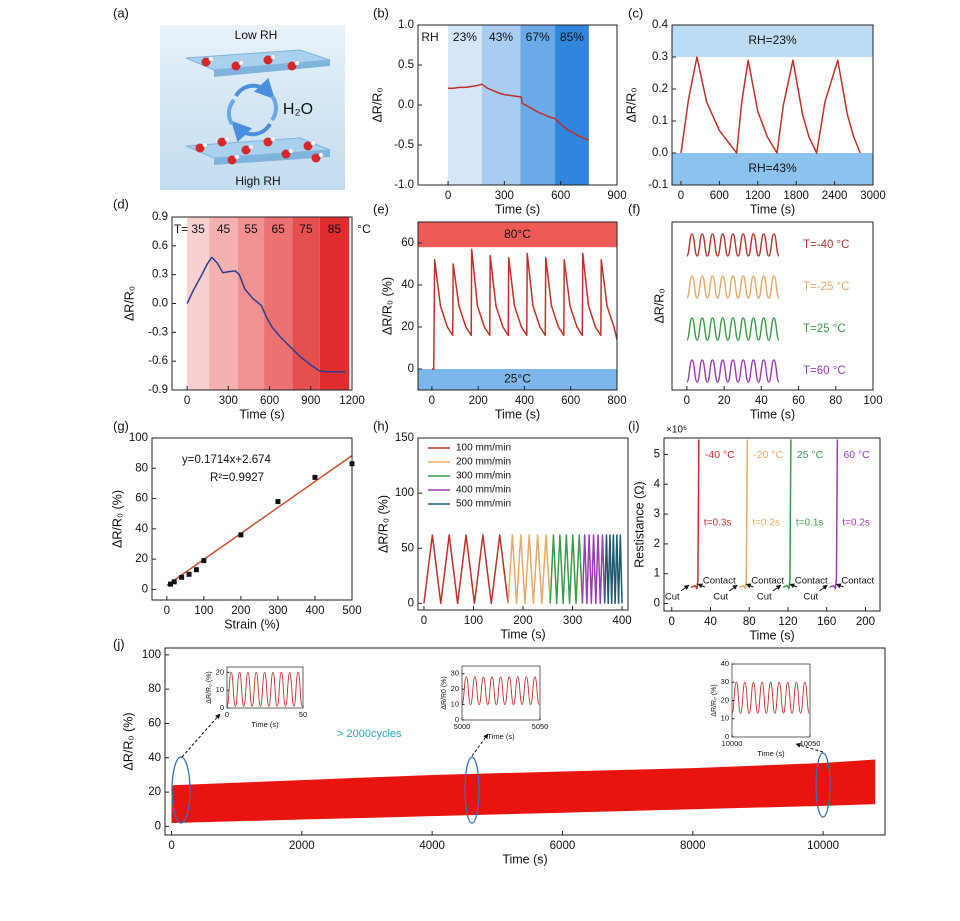  I want to click on x-tick-label: 3000, so click(873, 196).